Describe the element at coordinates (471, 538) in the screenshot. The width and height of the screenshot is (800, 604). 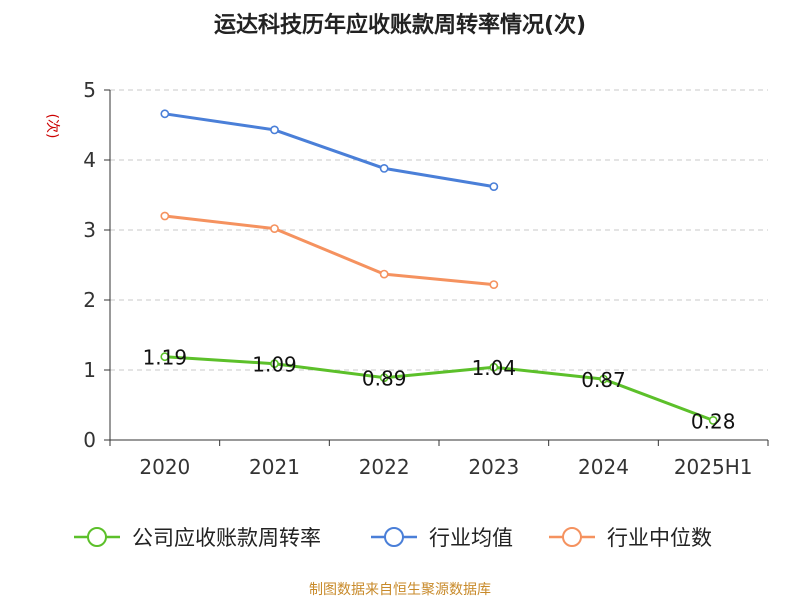
I see `legend-label: 行业均值` at that location.